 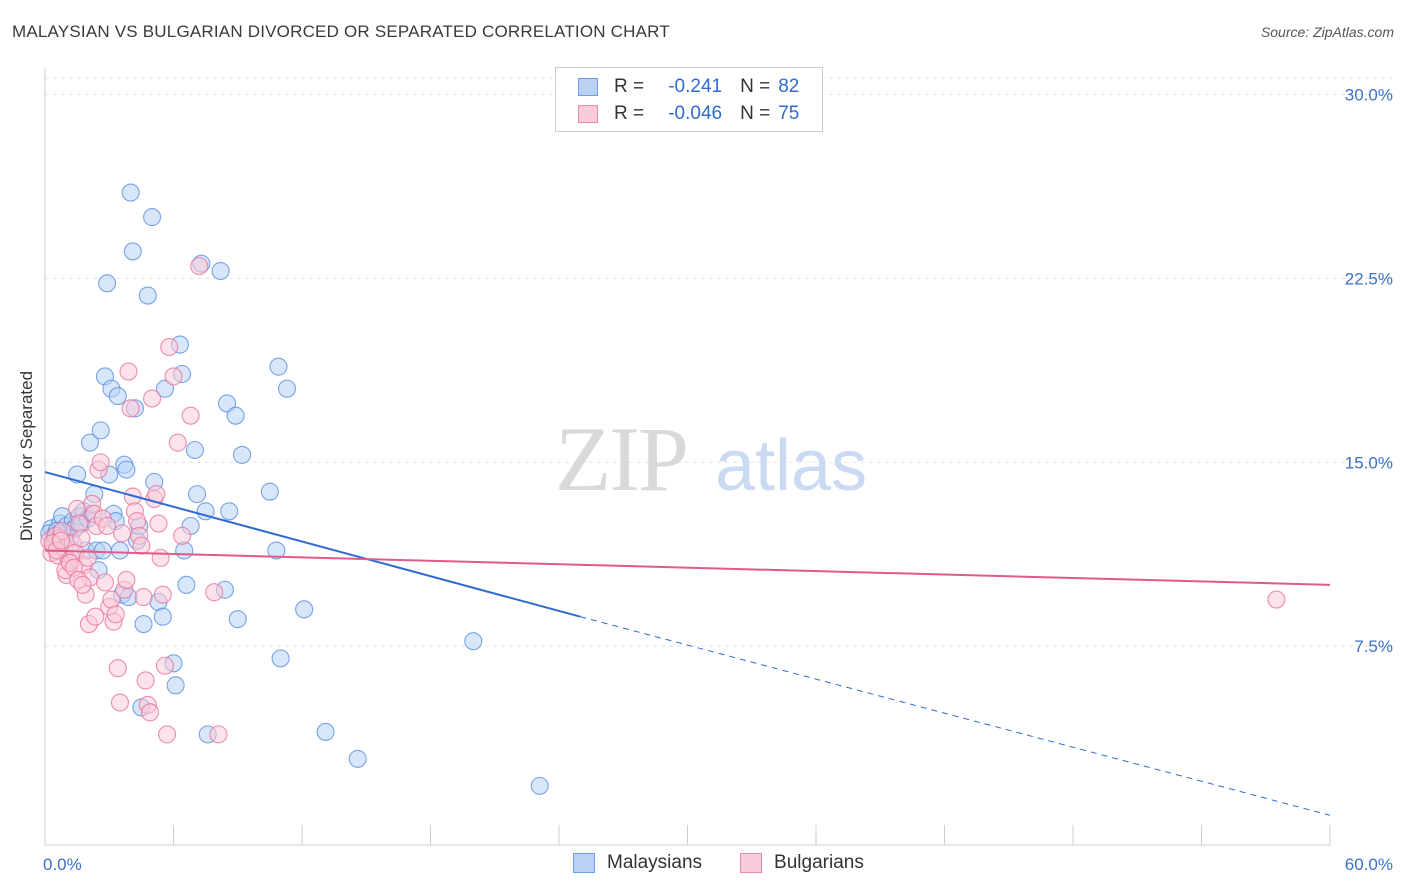 I want to click on legend-r-value: -0.241, so click(x=695, y=86).